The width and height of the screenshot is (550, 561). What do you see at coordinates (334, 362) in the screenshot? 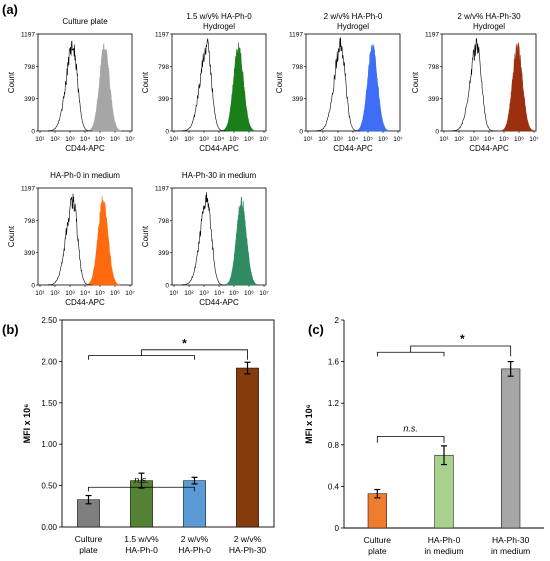
I see `y-tick-label: 1.6` at bounding box center [334, 362].